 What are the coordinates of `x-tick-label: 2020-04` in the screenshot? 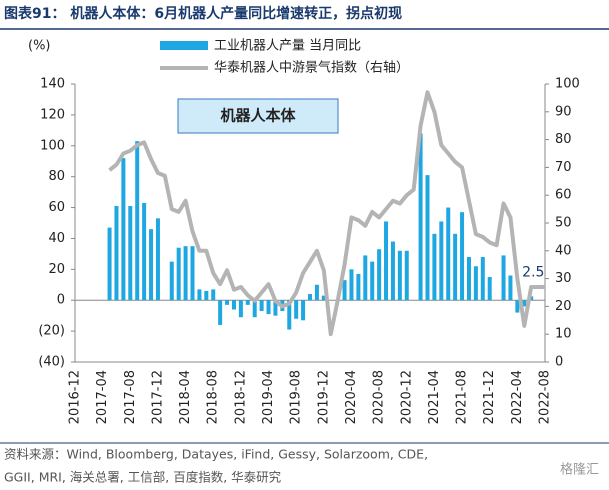 It's located at (351, 397).